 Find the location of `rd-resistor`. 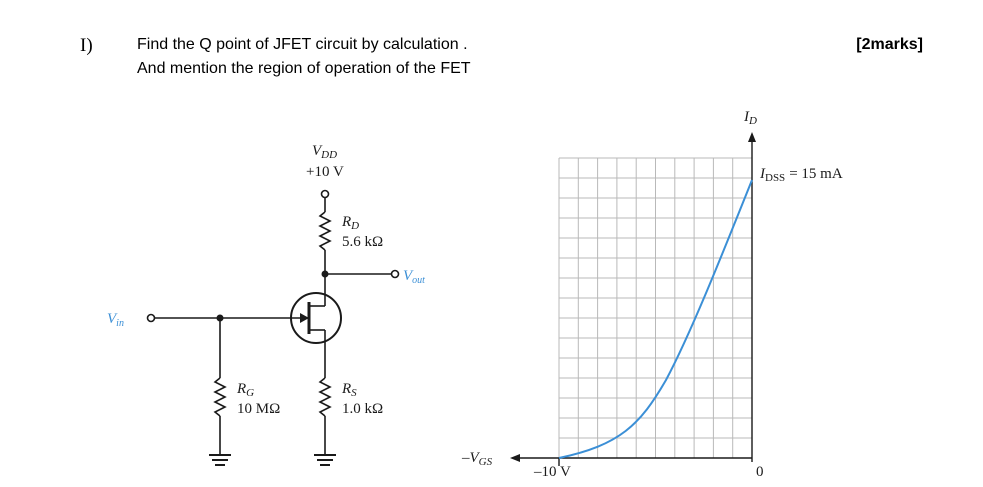

rd-resistor is located at coordinates (325, 231).